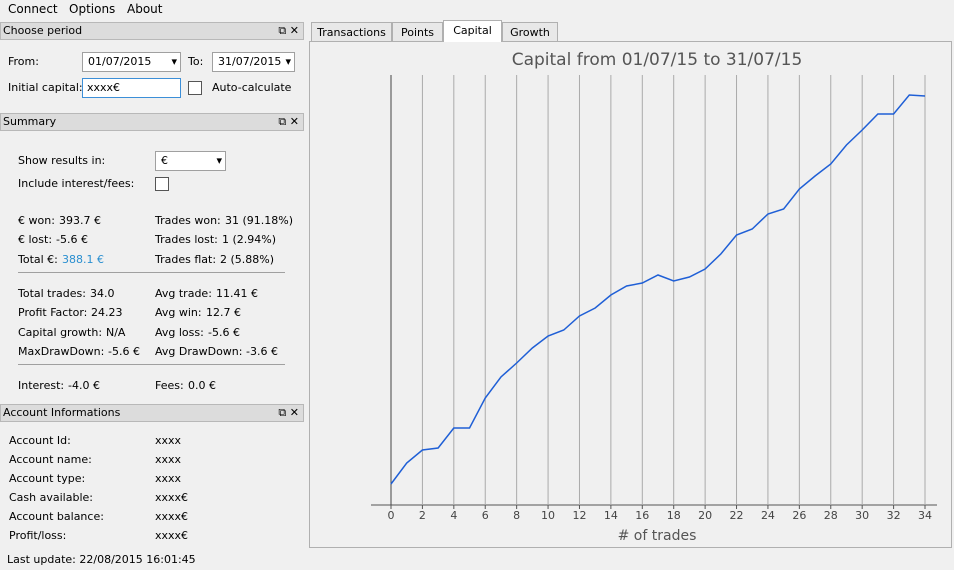 Image resolution: width=954 pixels, height=570 pixels. What do you see at coordinates (35, 240) in the screenshot?
I see `stat-label: € lost:` at bounding box center [35, 240].